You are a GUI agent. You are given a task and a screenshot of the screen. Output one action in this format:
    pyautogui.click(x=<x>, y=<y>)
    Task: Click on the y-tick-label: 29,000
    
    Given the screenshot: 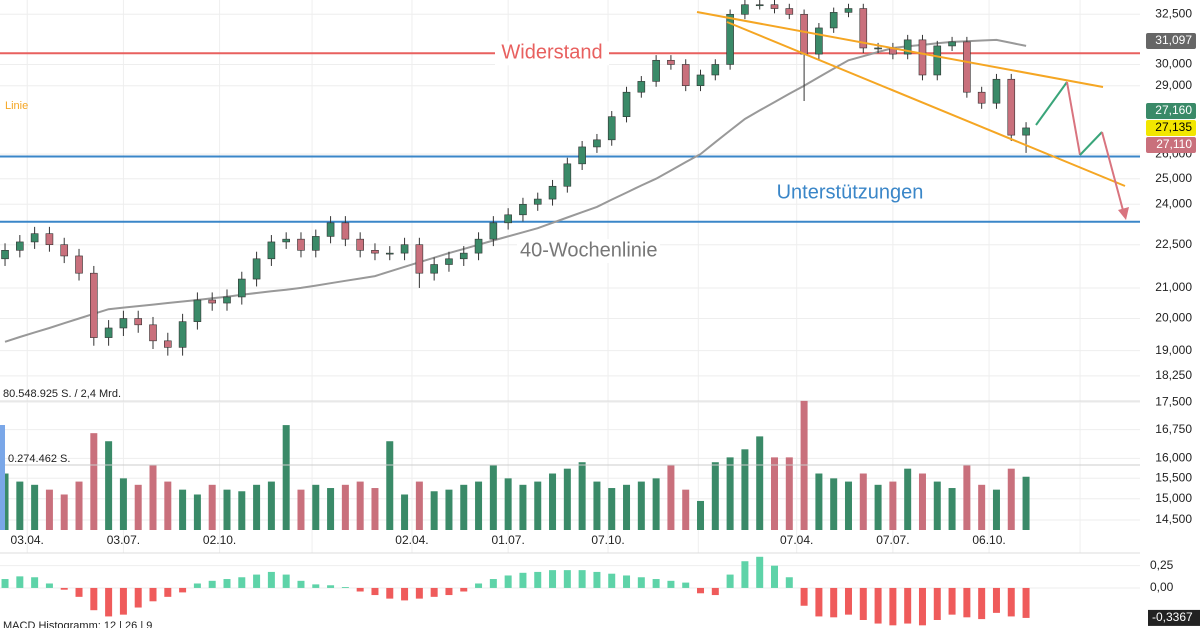 What is the action you would take?
    pyautogui.click(x=1173, y=85)
    